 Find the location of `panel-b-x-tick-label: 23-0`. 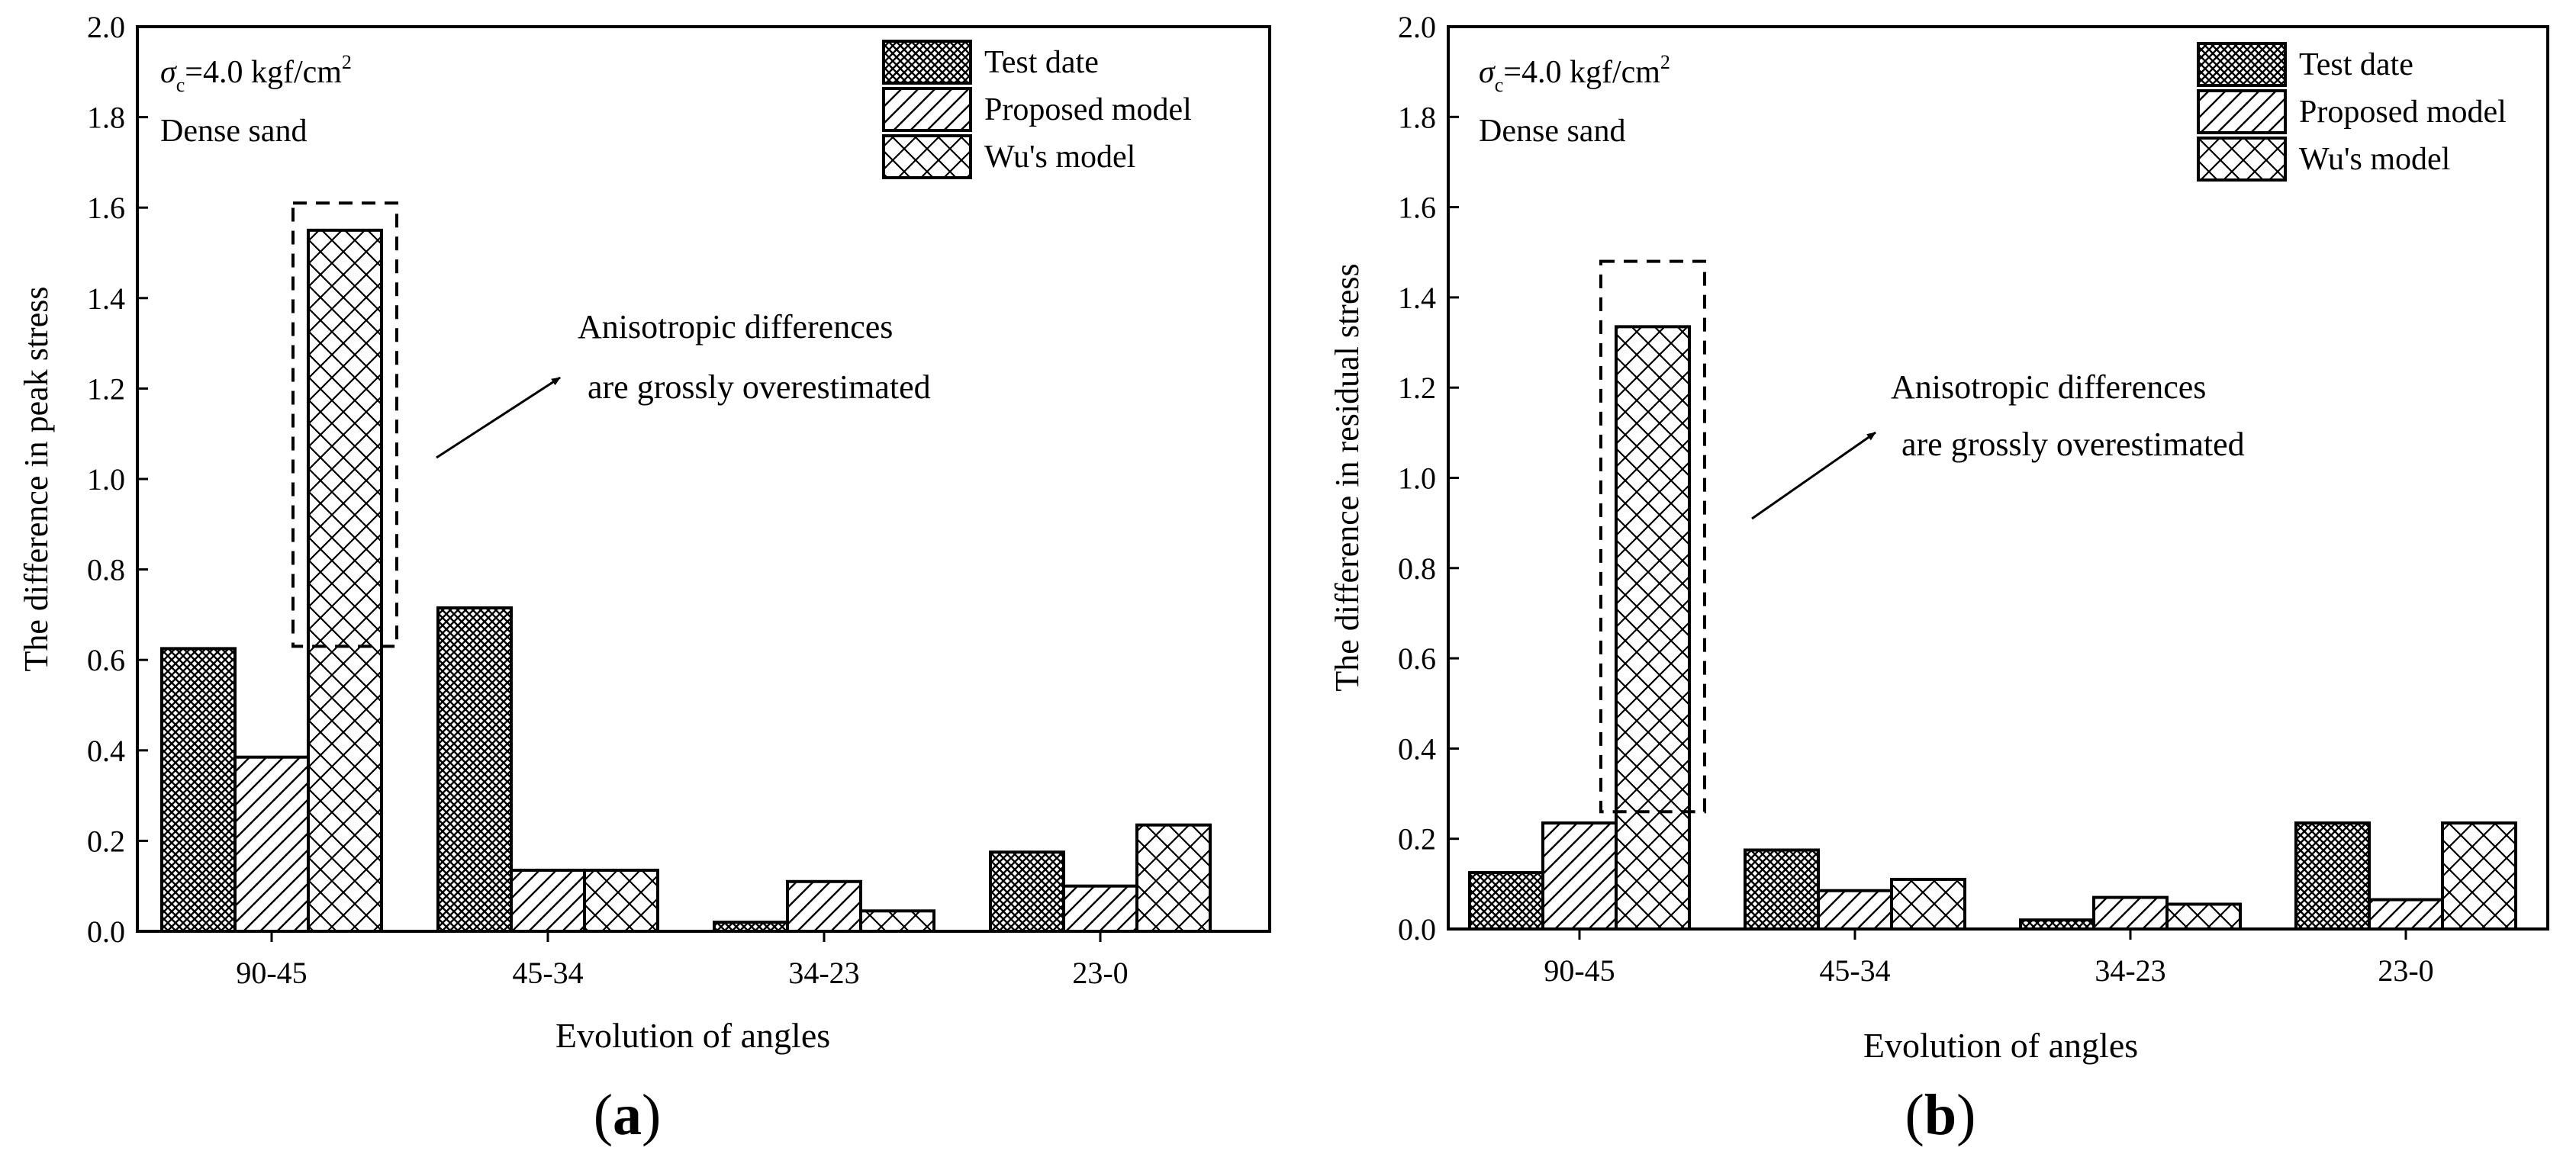

panel-b-x-tick-label: 23-0 is located at coordinates (2405, 970).